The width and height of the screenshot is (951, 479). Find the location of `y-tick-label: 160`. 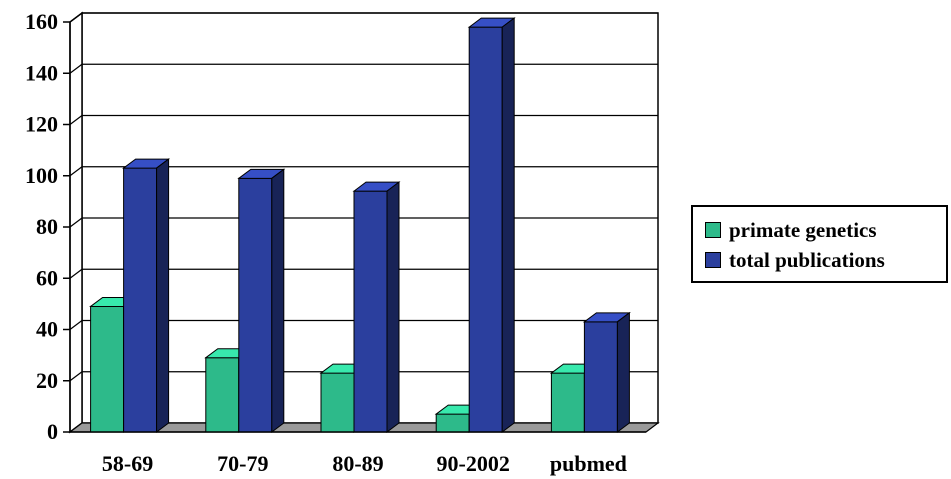

y-tick-label: 160 is located at coordinates (41, 21).